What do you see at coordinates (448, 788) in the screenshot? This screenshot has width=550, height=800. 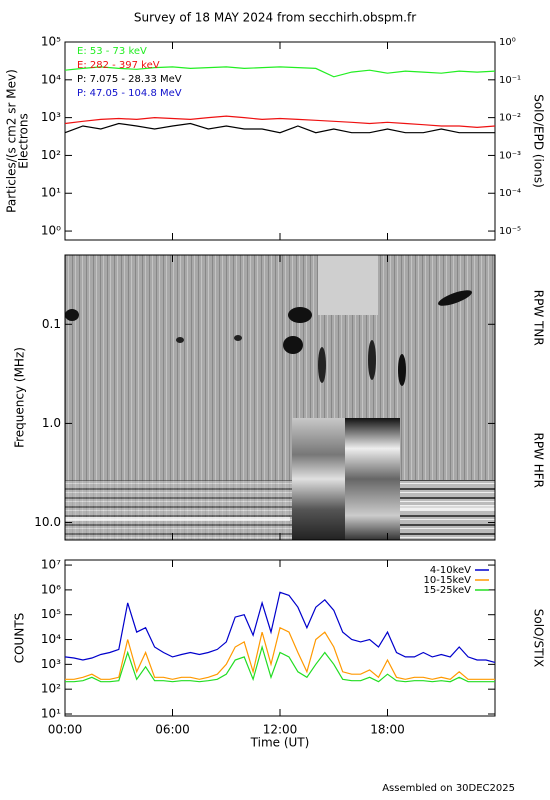 I see `footer: Assembled on 30DEC2025` at bounding box center [448, 788].